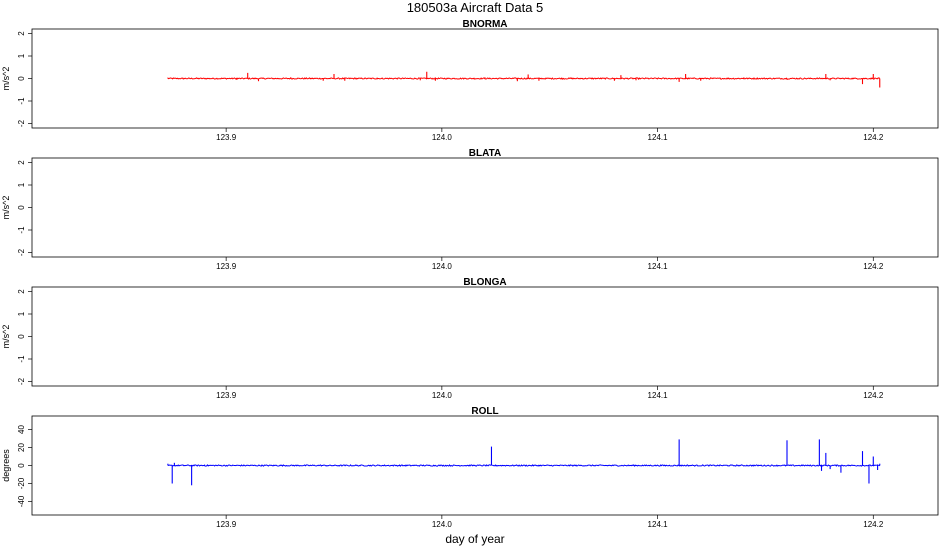  Describe the element at coordinates (485, 24) in the screenshot. I see `panel-title: BNORMA` at that location.